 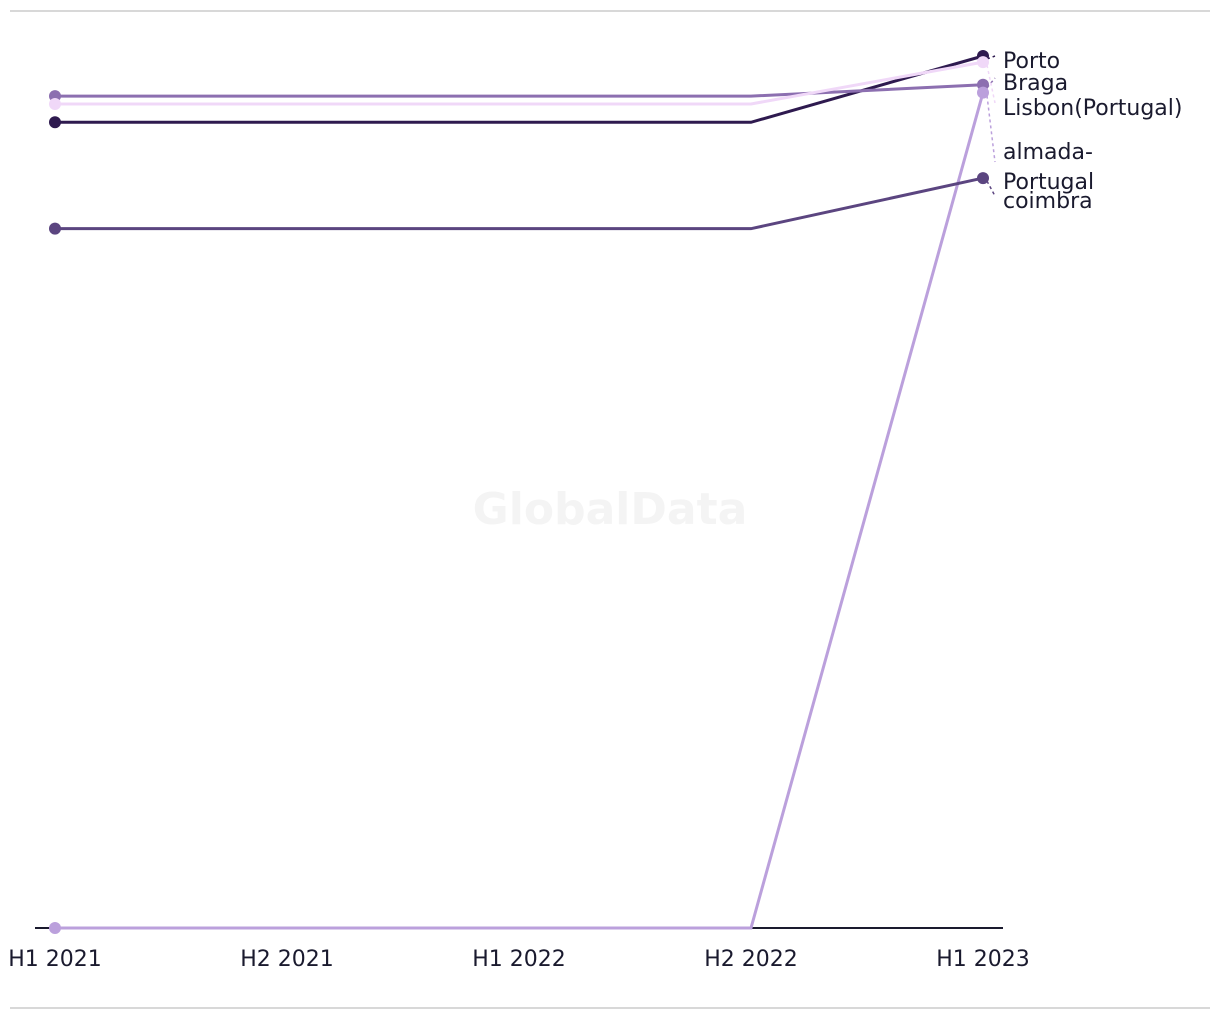 What do you see at coordinates (983, 959) in the screenshot?
I see `x-tick-label: H1 2023` at bounding box center [983, 959].